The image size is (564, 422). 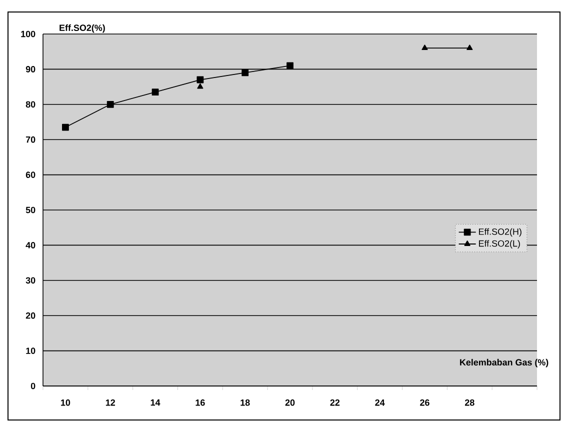 What do you see at coordinates (500, 232) in the screenshot?
I see `legend-label: Eff.SO2(H)` at bounding box center [500, 232].